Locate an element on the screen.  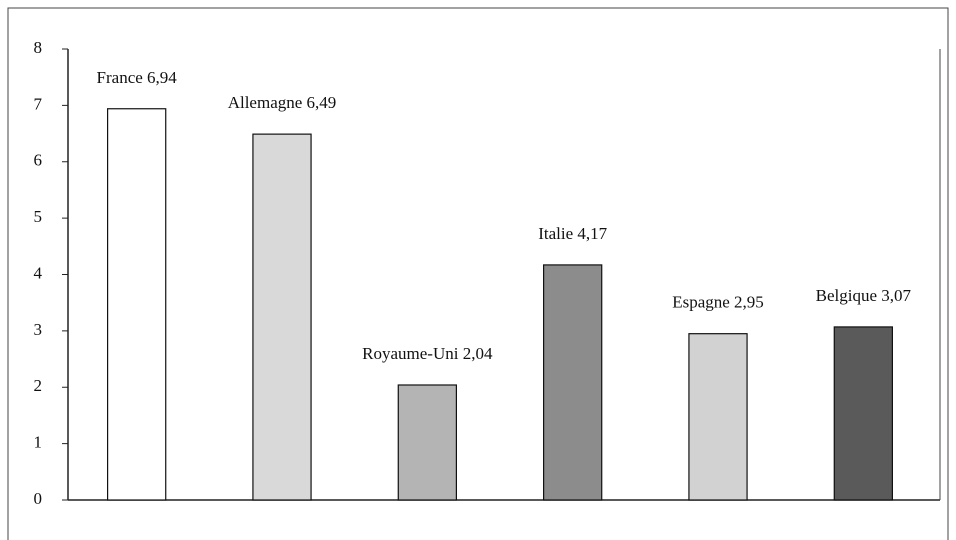
category-label: Italie is located at coordinates (555, 233).